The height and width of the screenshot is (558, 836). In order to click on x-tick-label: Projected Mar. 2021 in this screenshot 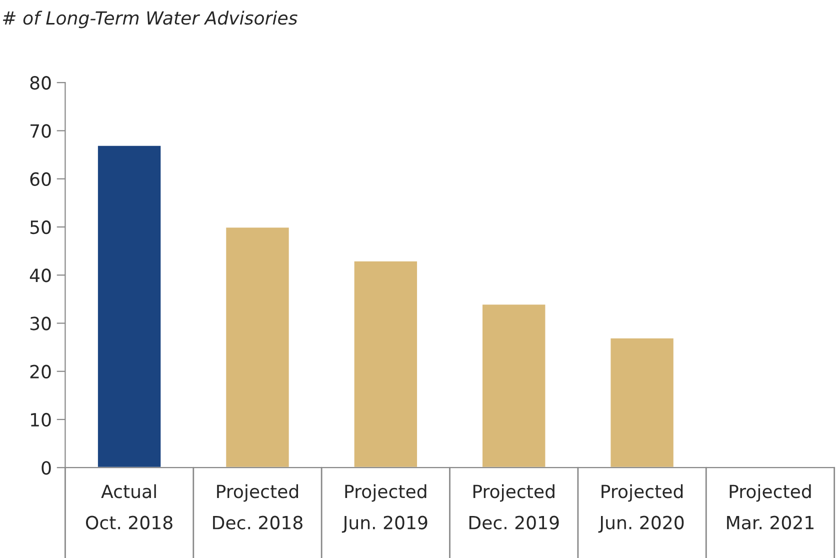, I will do `click(770, 507)`.